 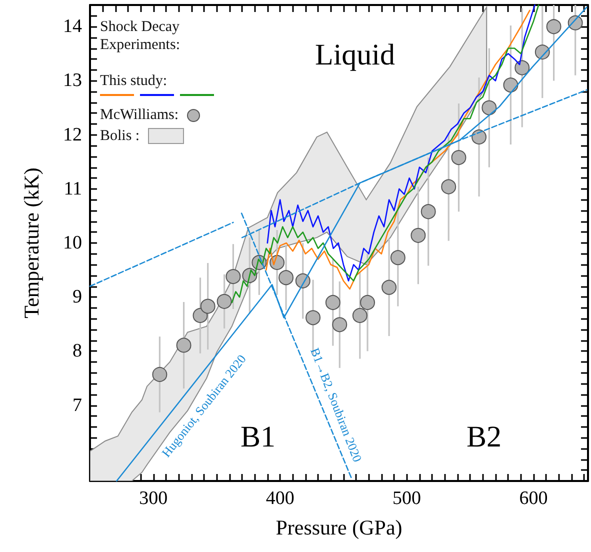 What do you see at coordinates (280, 498) in the screenshot?
I see `x-tick-label: 400` at bounding box center [280, 498].